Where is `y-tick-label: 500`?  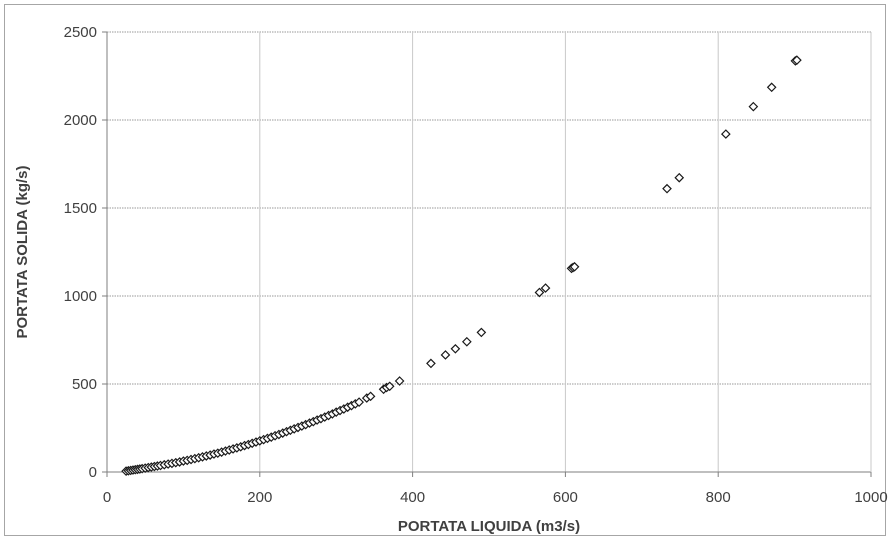 y-tick-label: 500 is located at coordinates (84, 384).